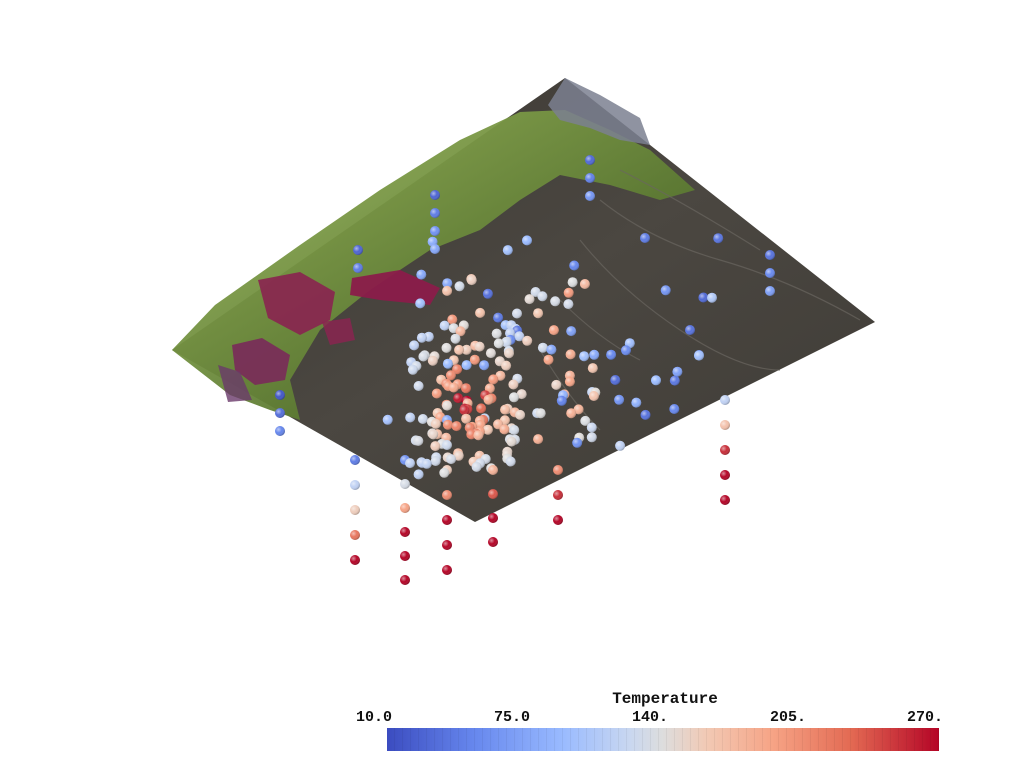 This screenshot has width=1024, height=768. I want to click on colorbar-steps, so click(663, 739).